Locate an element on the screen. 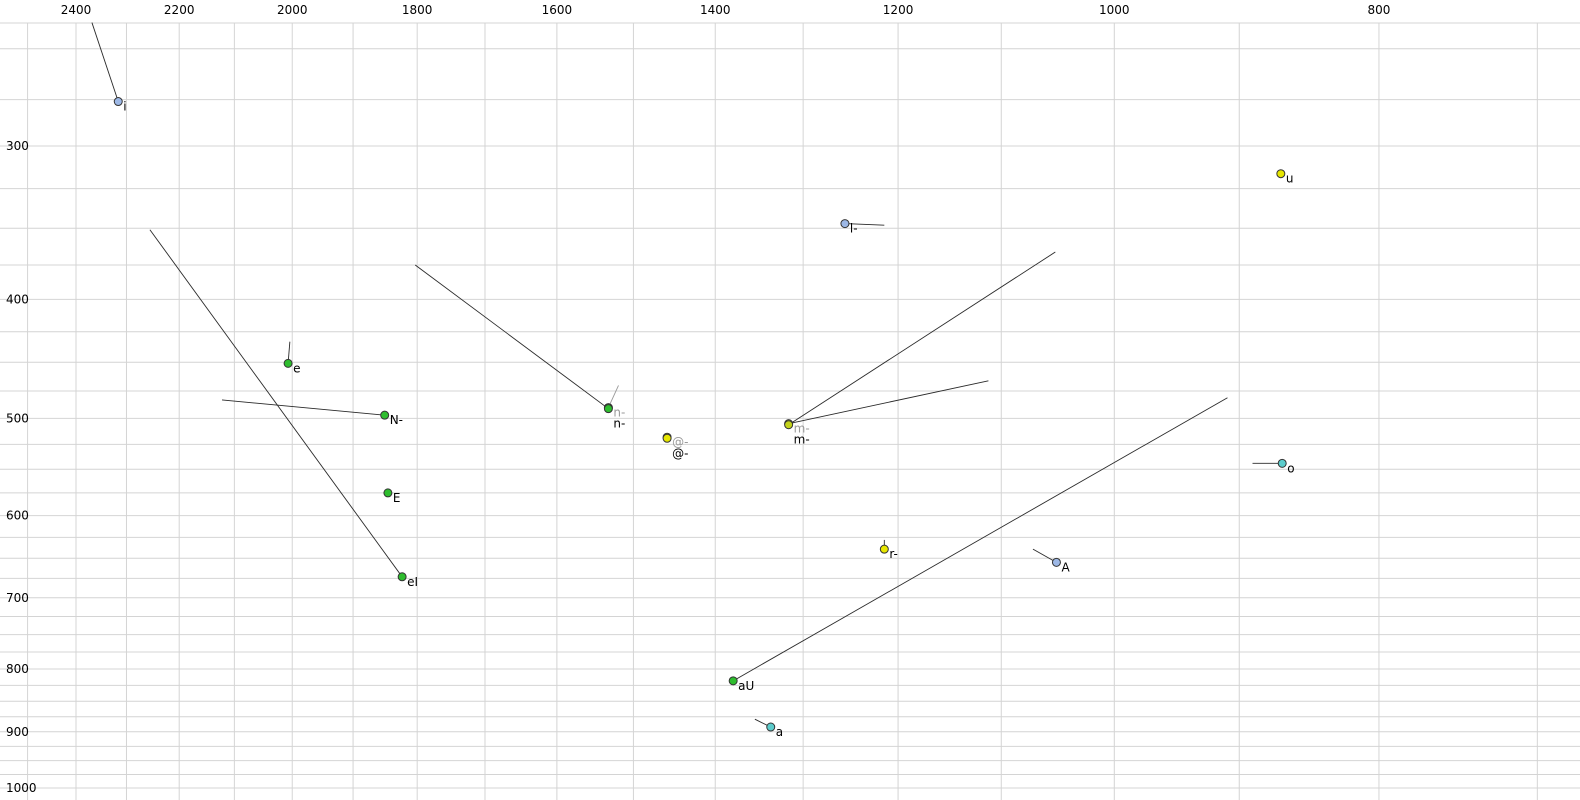 The height and width of the screenshot is (800, 1580). x-tick-label: 2000 is located at coordinates (292, 10).